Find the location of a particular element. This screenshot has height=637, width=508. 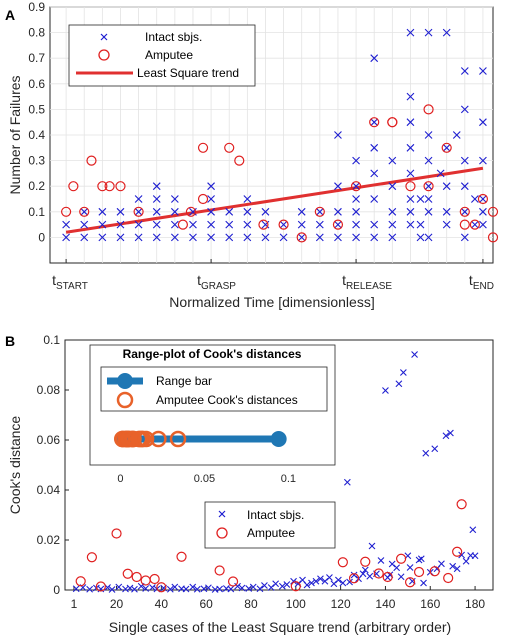

y-tick-label: 0.8 is located at coordinates (36, 33).